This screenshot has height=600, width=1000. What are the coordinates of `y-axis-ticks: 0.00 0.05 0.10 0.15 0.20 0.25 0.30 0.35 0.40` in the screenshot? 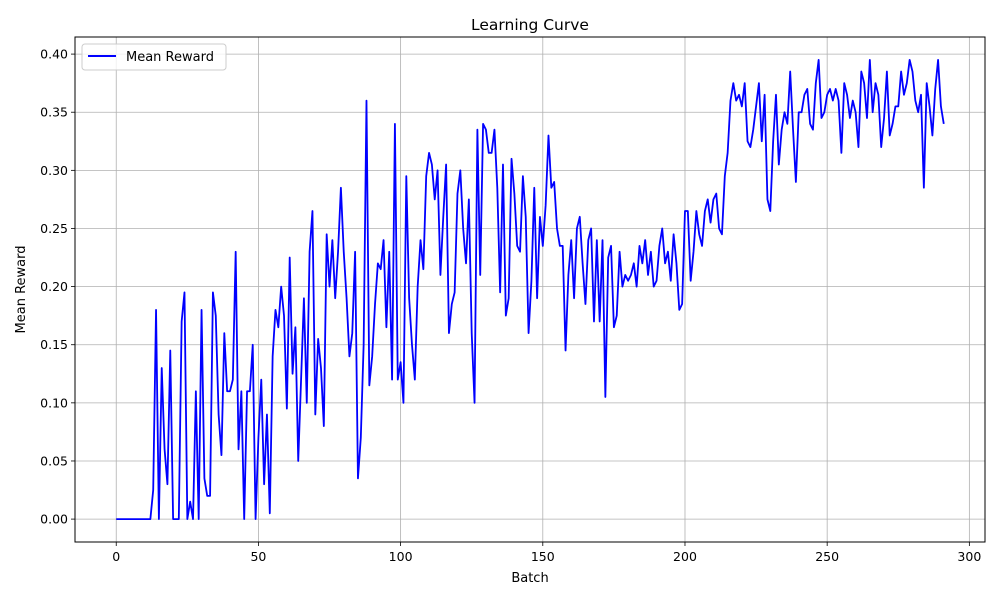 It's located at (57, 287).